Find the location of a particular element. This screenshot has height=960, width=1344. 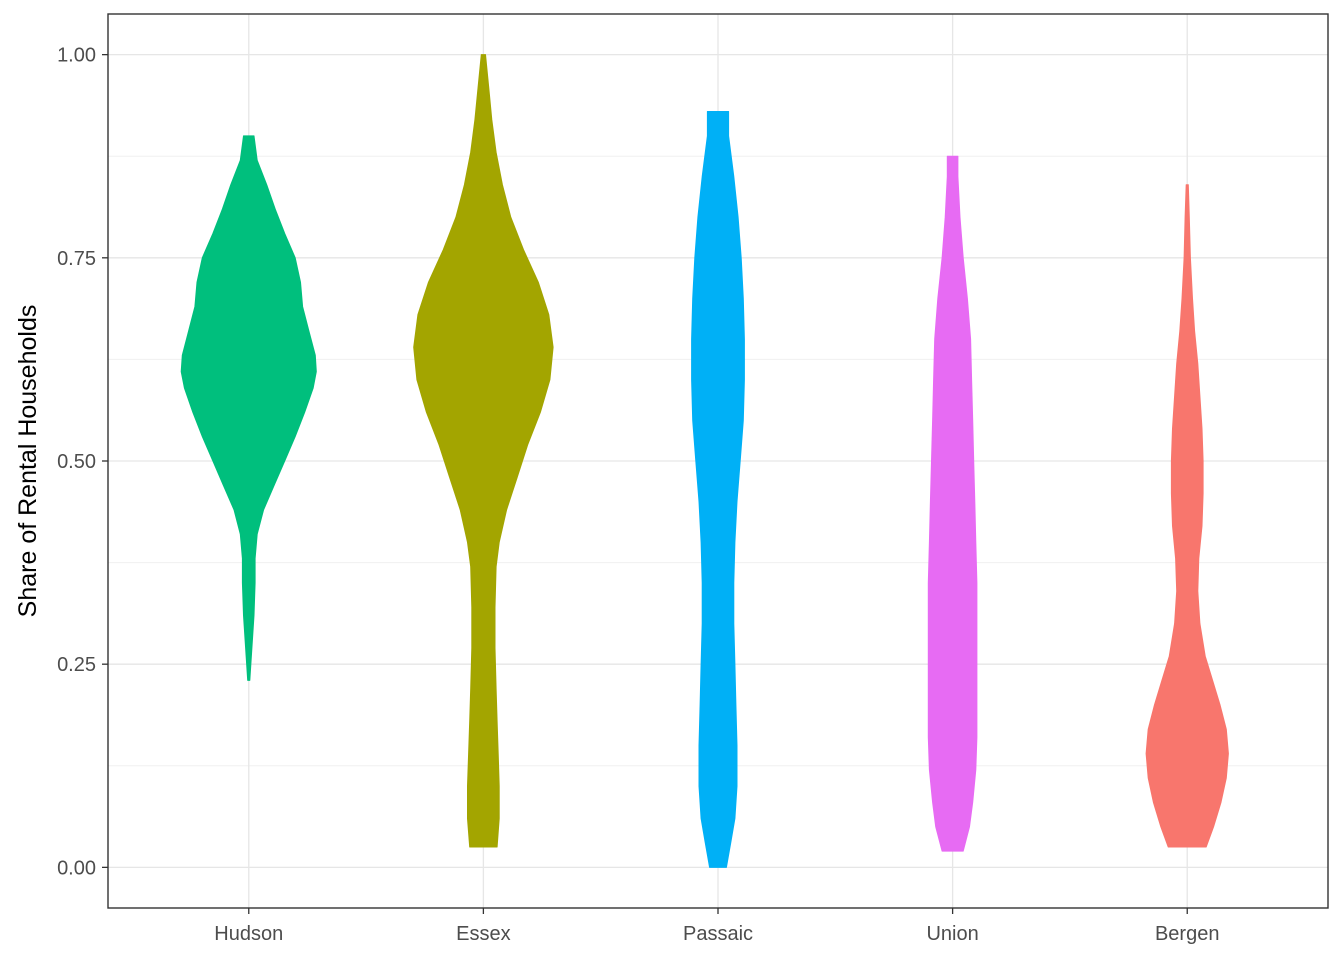

y-tick-label: 0.00 is located at coordinates (76, 868).